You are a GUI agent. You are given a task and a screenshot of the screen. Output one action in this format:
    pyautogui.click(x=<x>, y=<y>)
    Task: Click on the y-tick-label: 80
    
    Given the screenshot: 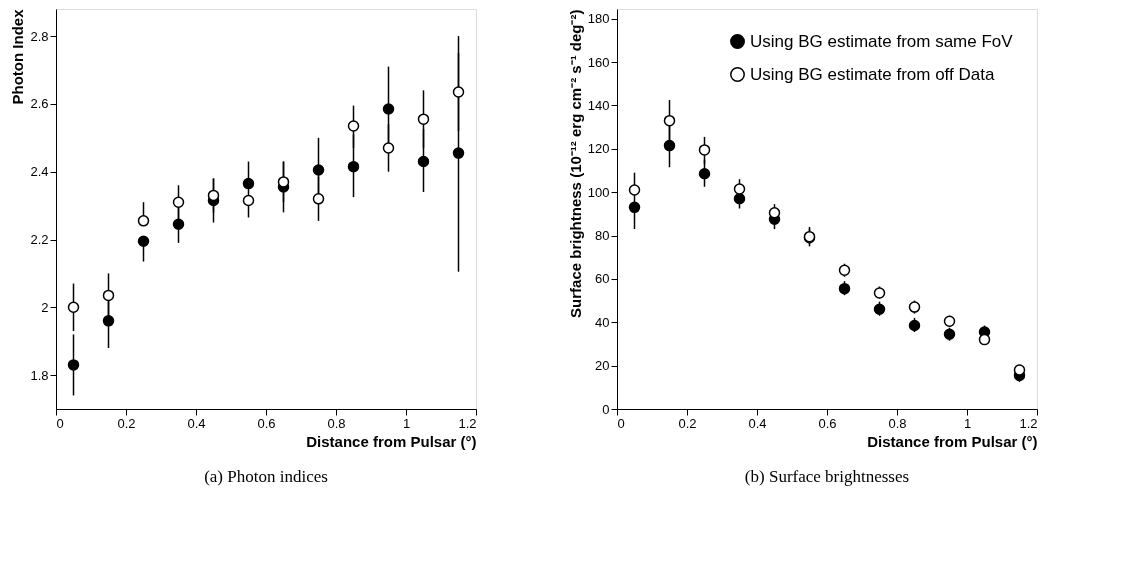 What is the action you would take?
    pyautogui.click(x=602, y=236)
    